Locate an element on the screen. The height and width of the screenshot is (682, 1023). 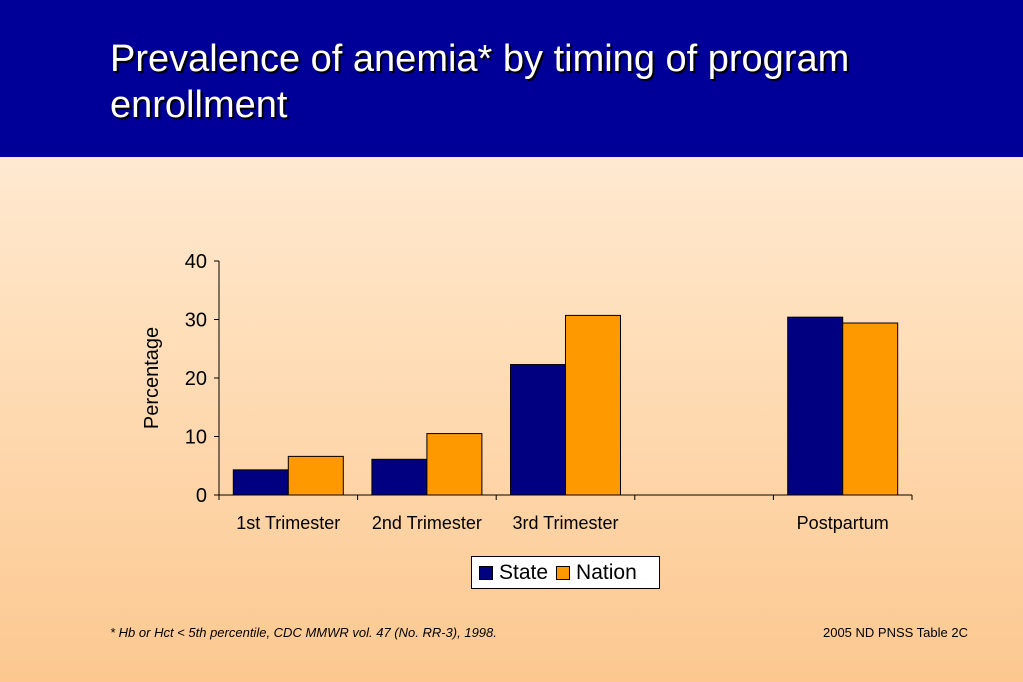
legend-item-nation: Nation is located at coordinates (596, 573).